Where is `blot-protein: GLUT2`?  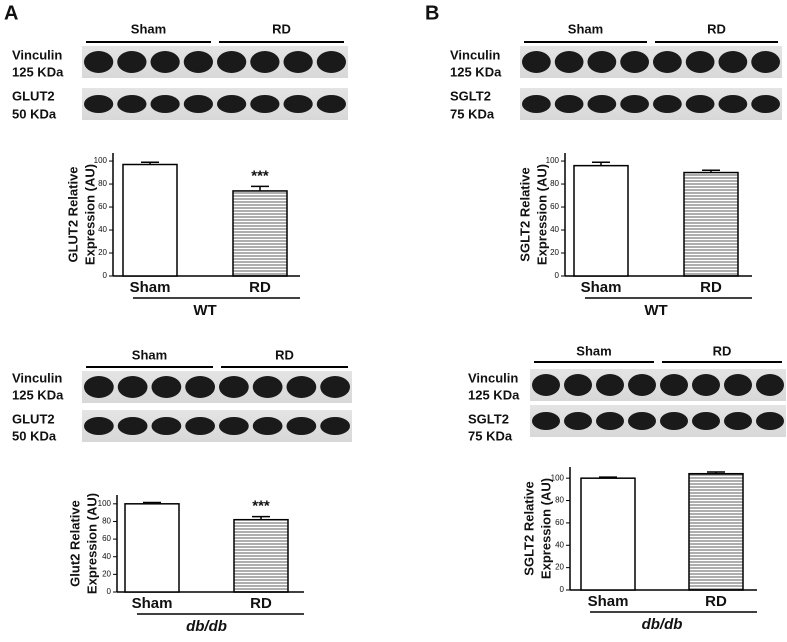 blot-protein: GLUT2 is located at coordinates (33, 418).